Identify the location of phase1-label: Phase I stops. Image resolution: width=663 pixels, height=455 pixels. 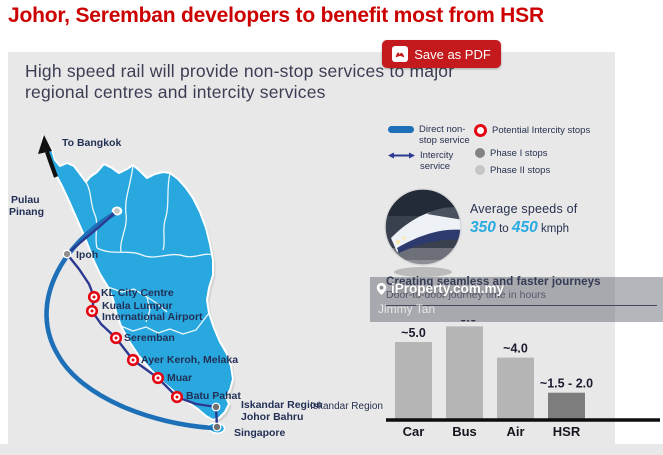
(519, 153).